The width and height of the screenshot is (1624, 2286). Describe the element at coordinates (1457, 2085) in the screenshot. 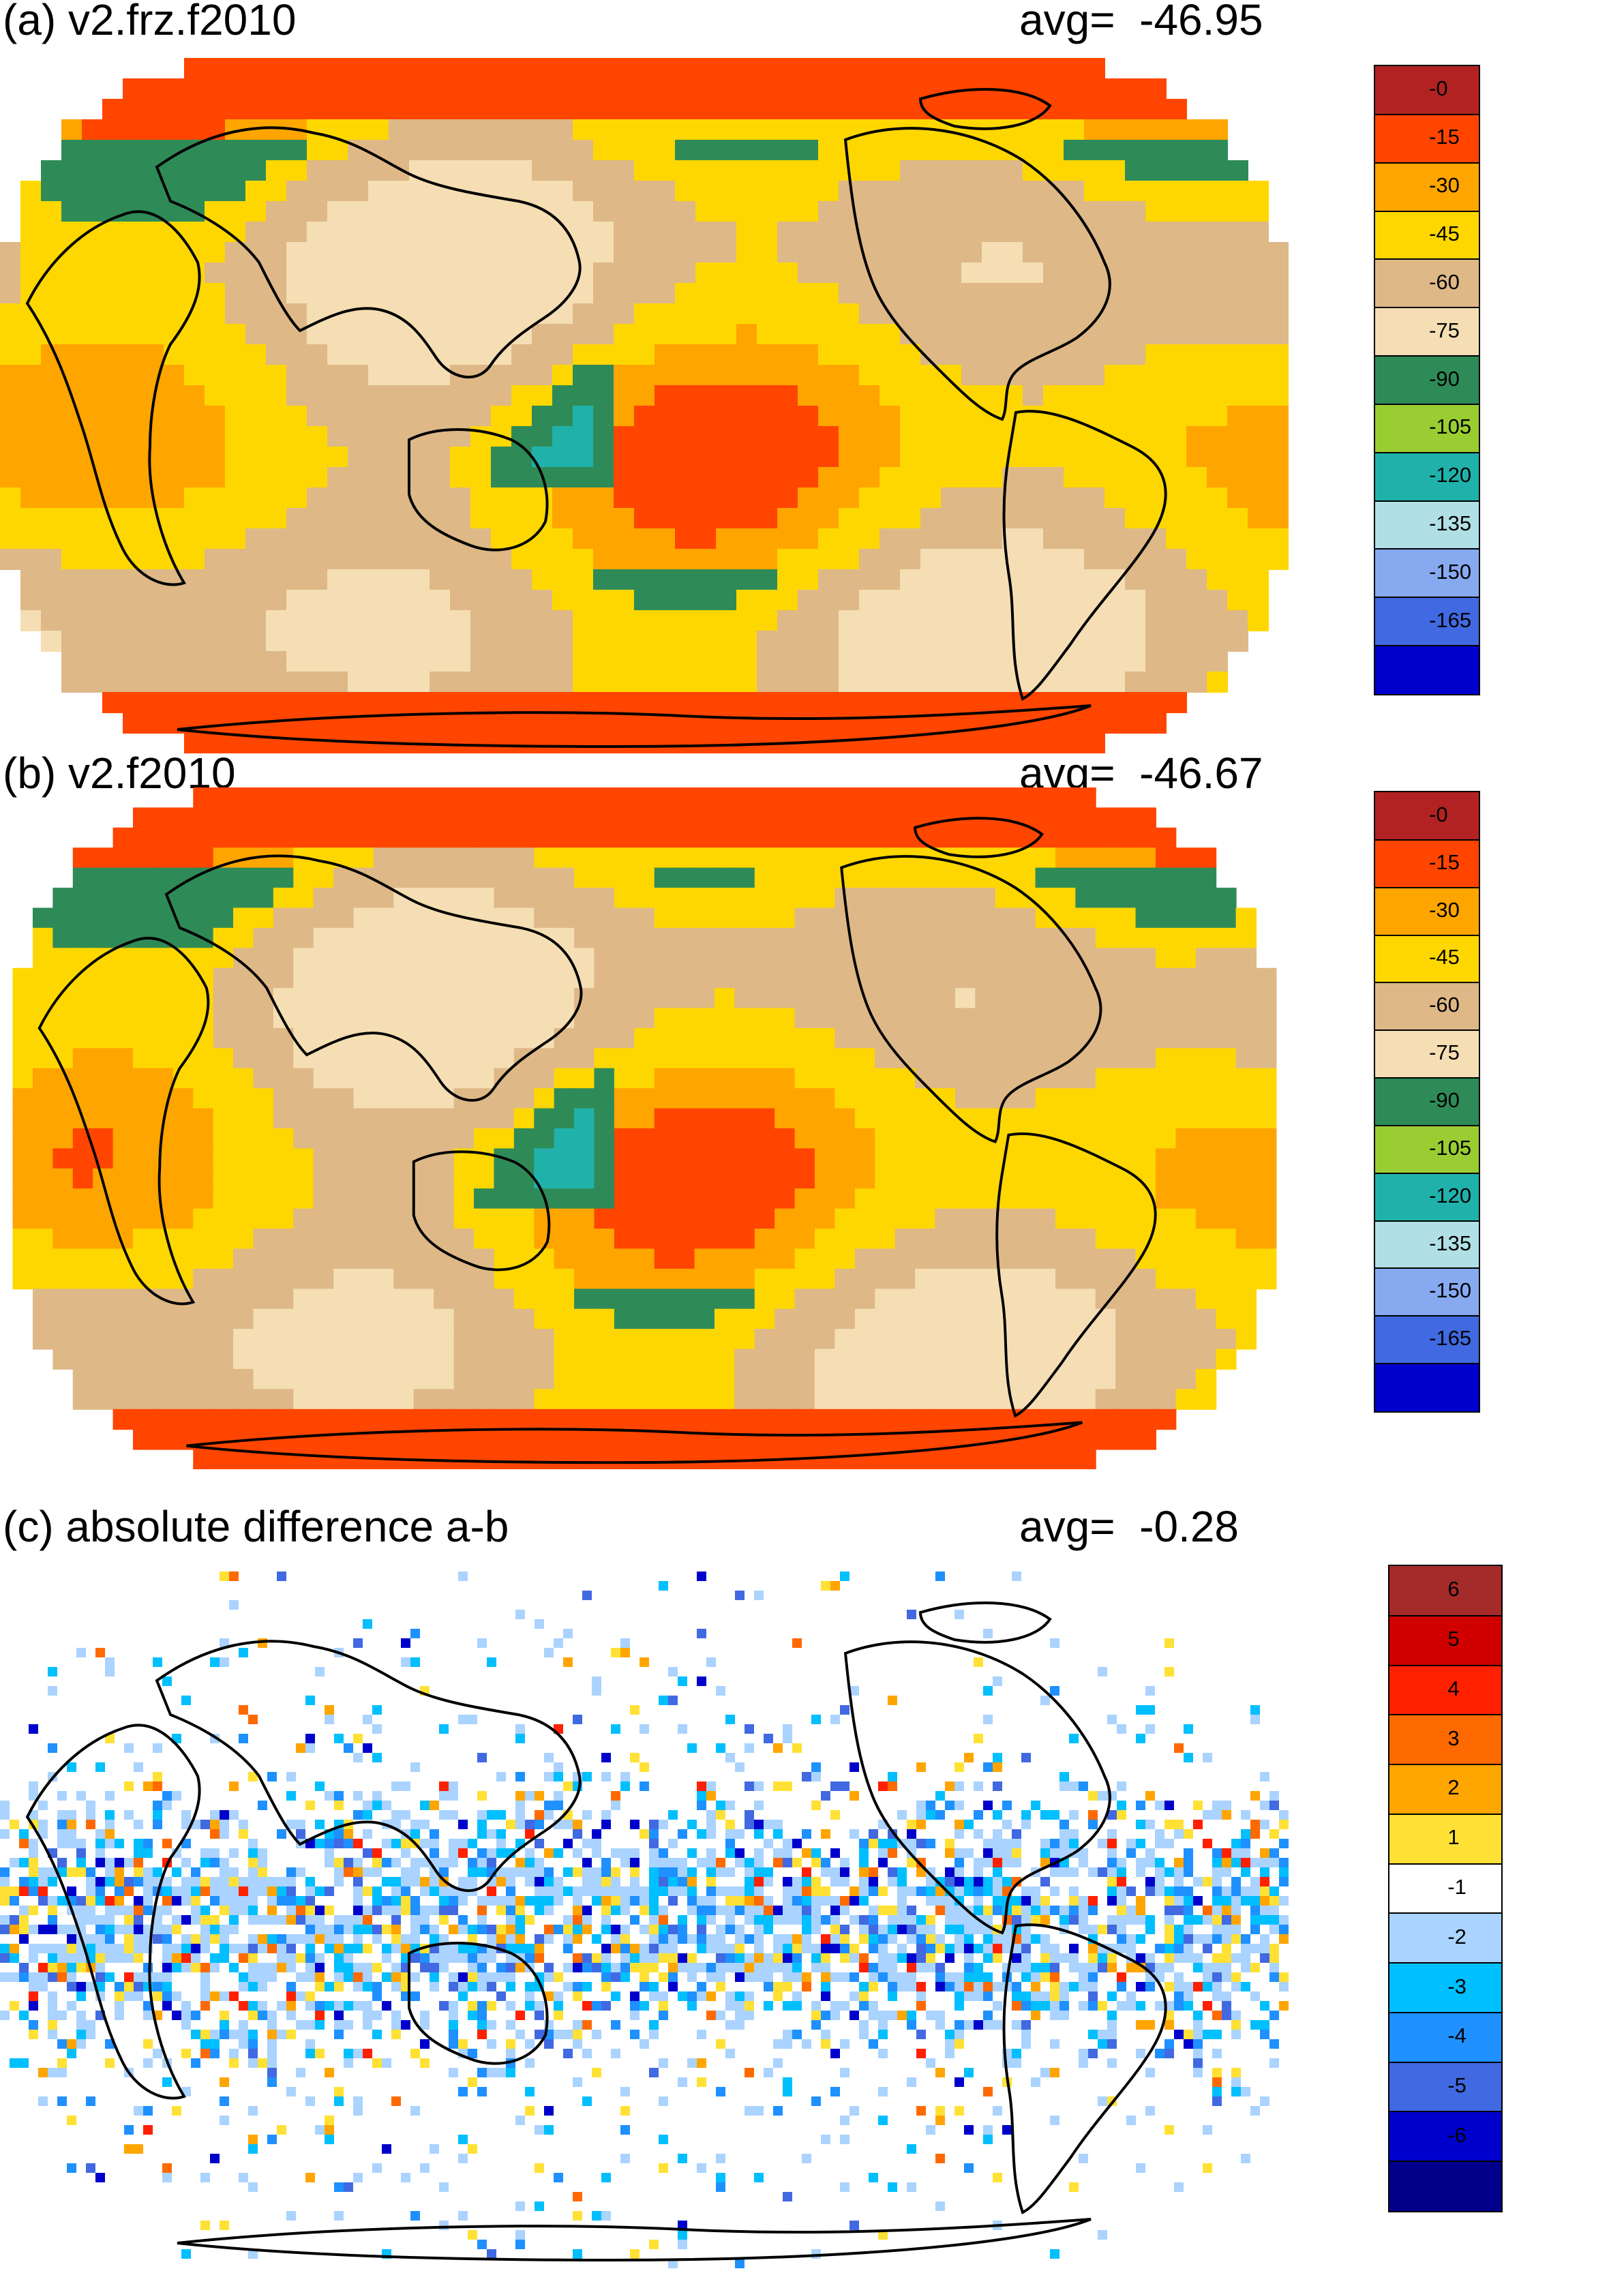

I see `colorbar-label: -5` at that location.